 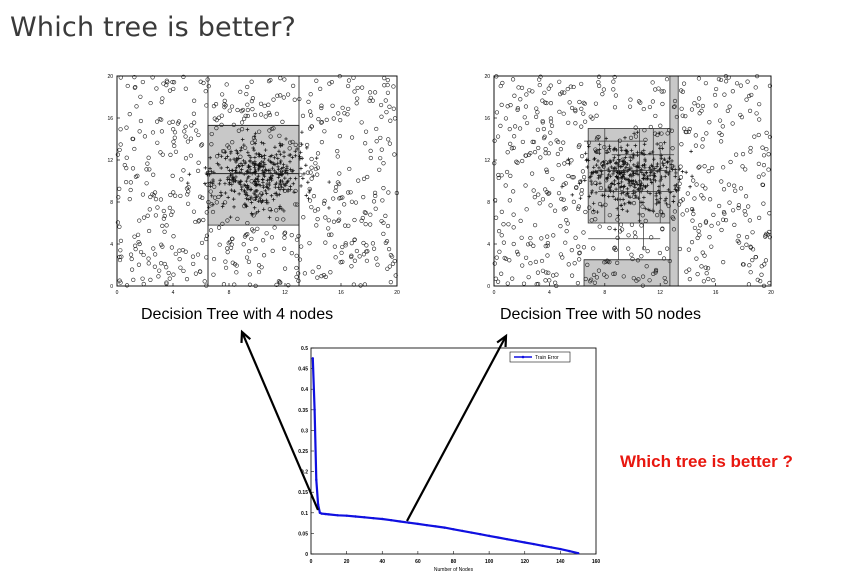 What do you see at coordinates (306, 555) in the screenshot?
I see `y-tick-label: 0` at bounding box center [306, 555].